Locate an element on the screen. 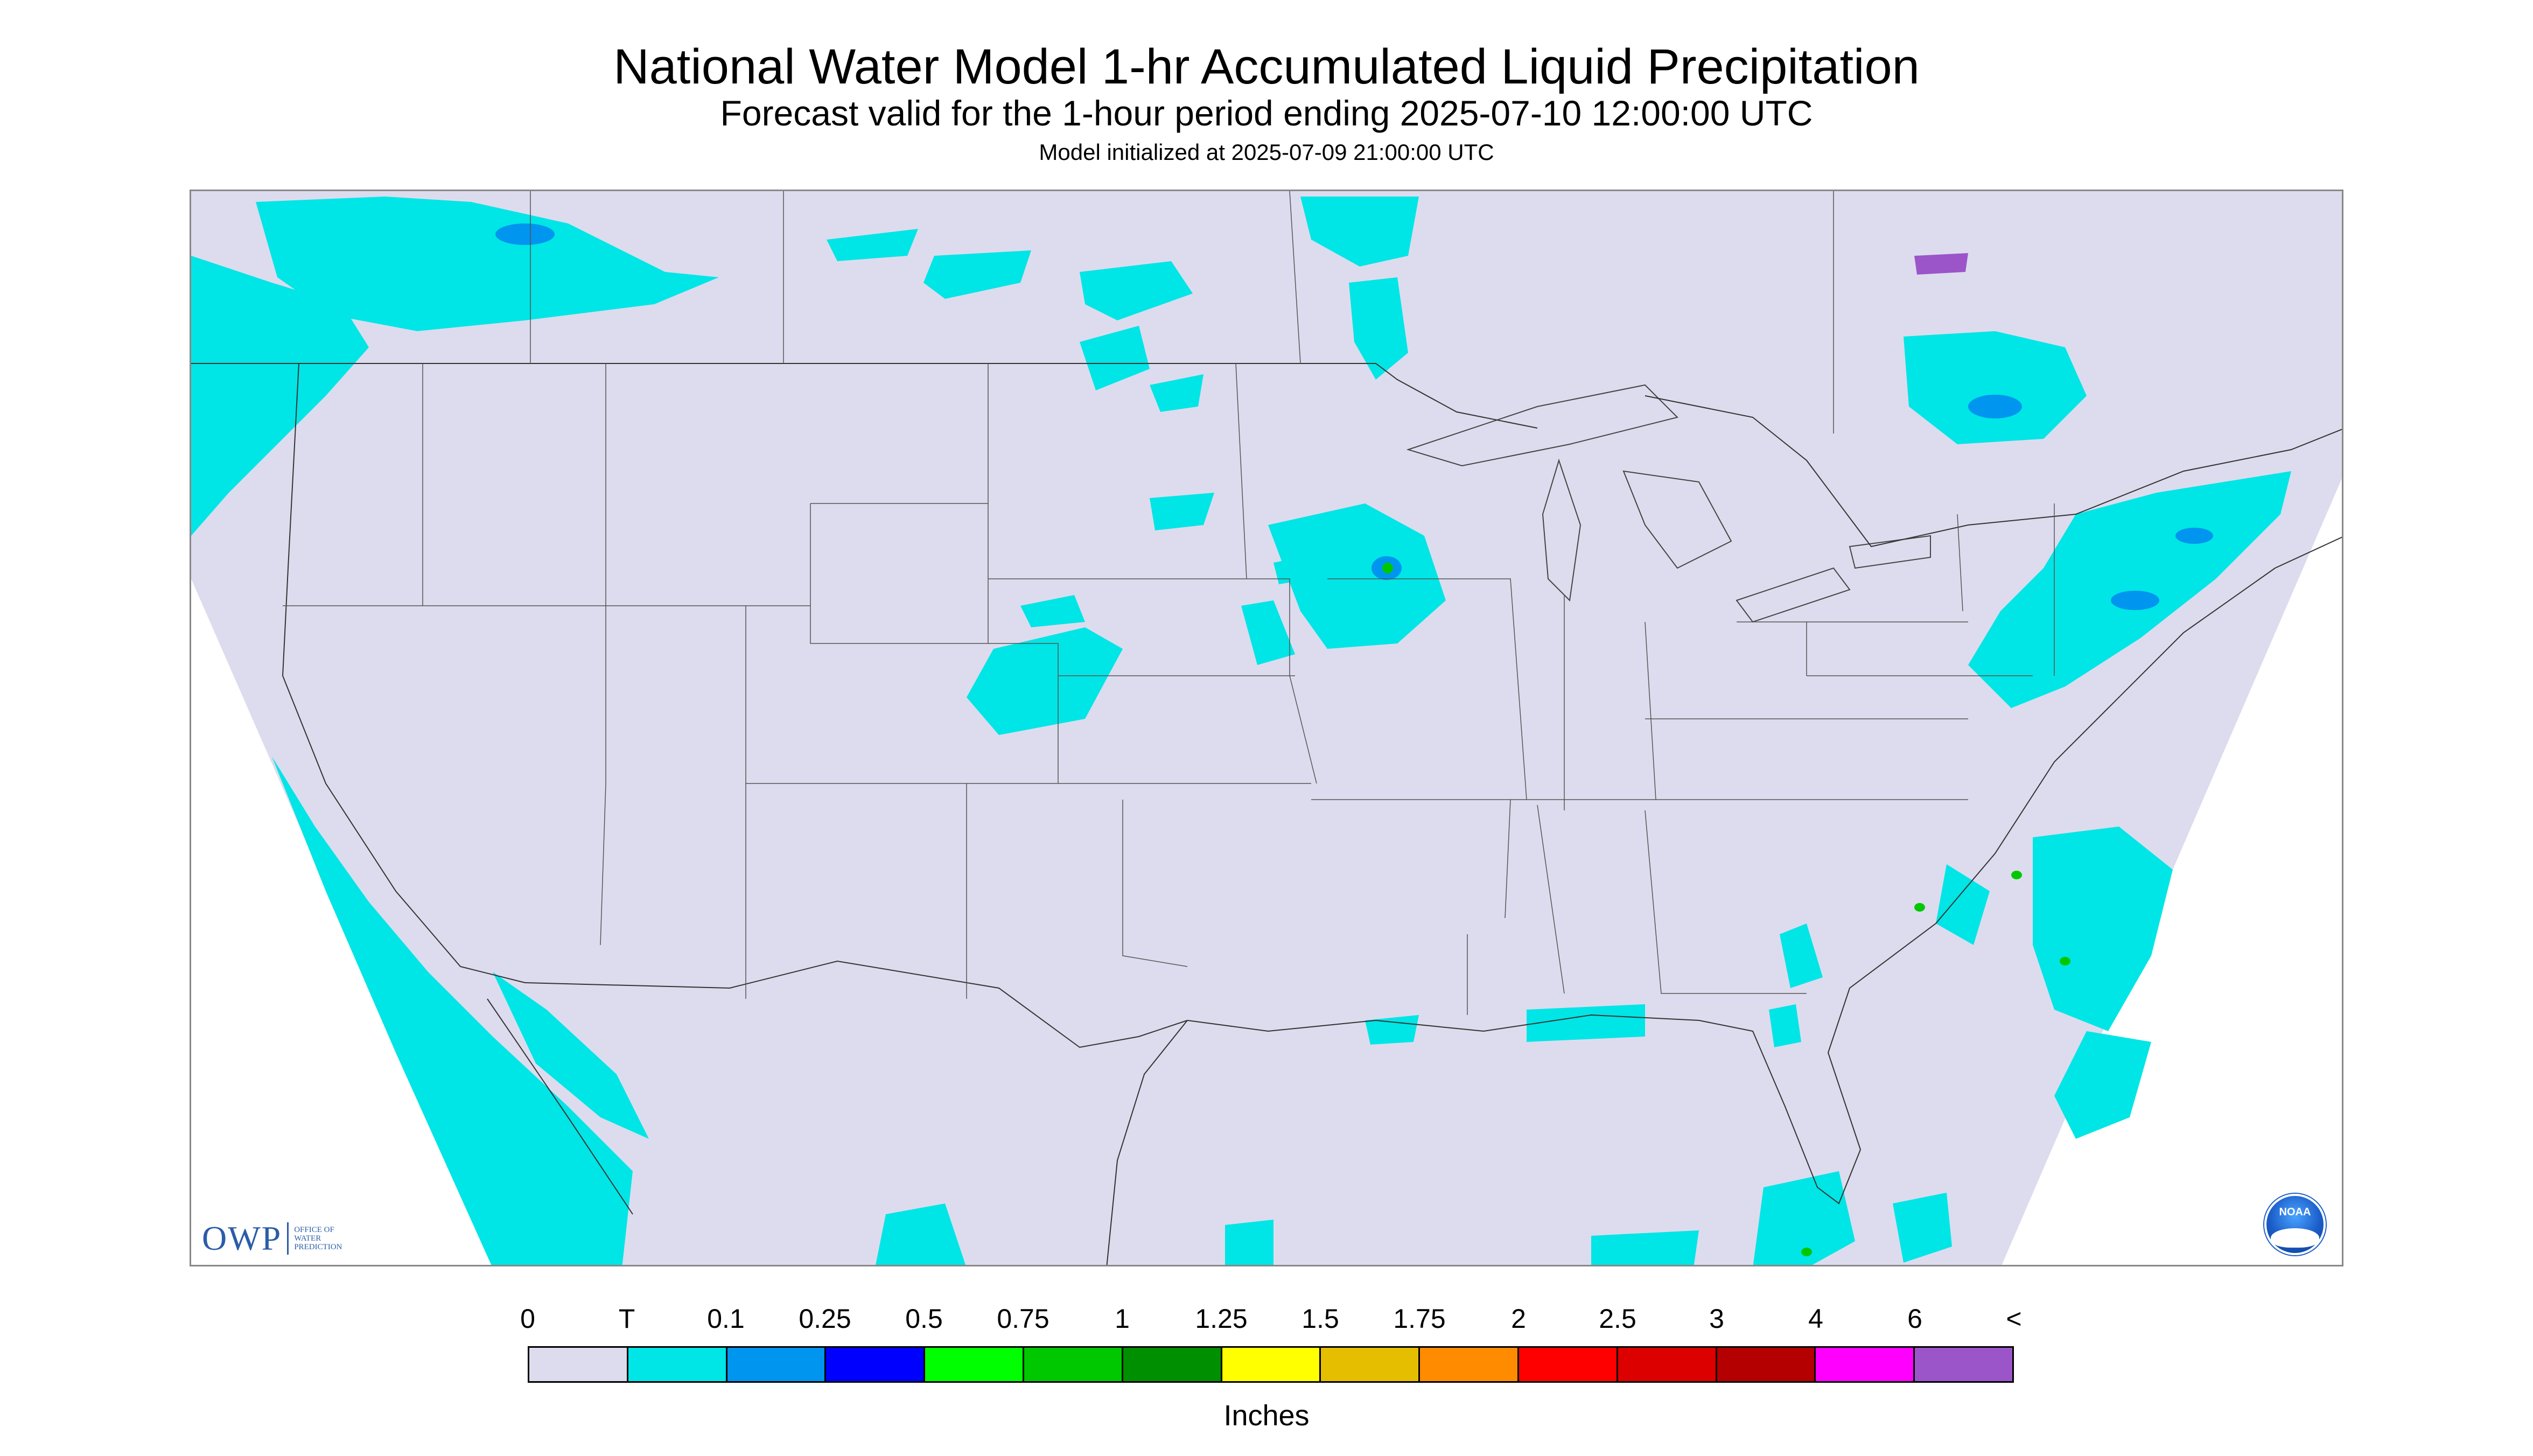 This screenshot has width=2533, height=1456. province-lines is located at coordinates (1182, 312).